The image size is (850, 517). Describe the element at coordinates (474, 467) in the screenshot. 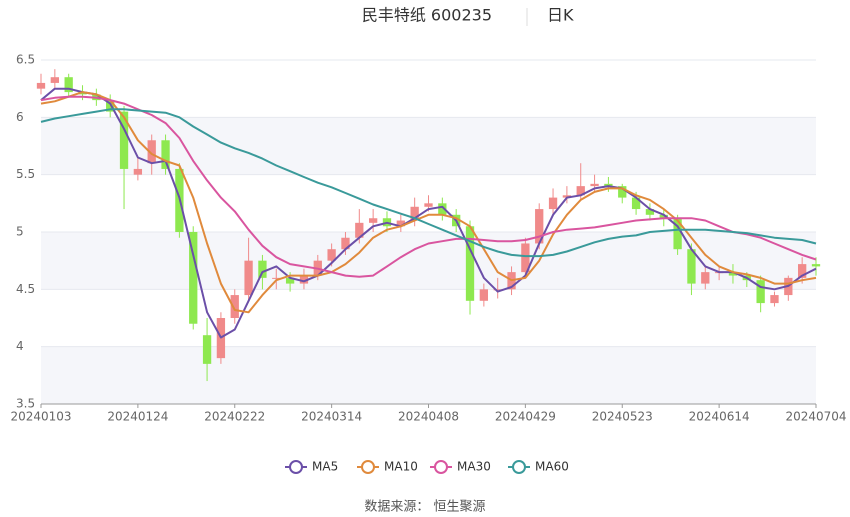

I see `legend-label: MA30` at that location.